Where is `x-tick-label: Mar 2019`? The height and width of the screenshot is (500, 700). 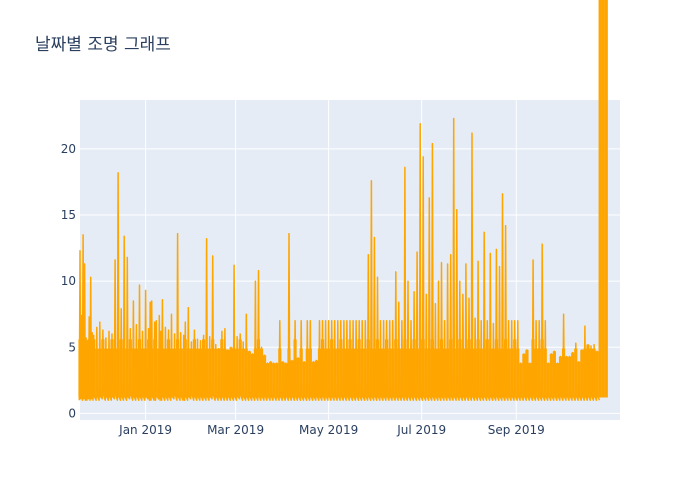
x-tick-label: Mar 2019 is located at coordinates (235, 430).